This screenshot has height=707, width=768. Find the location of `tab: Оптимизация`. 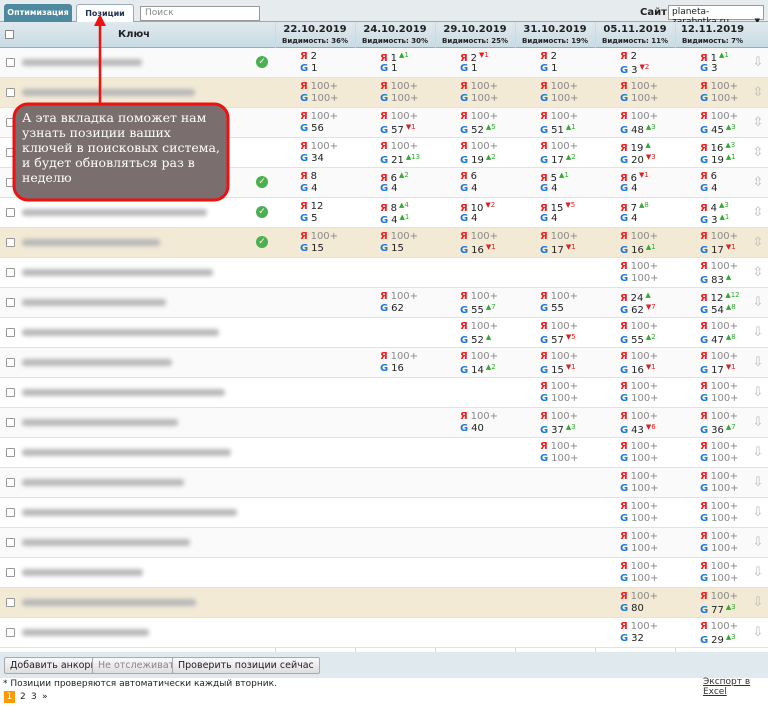

tab: Оптимизация is located at coordinates (38, 13).